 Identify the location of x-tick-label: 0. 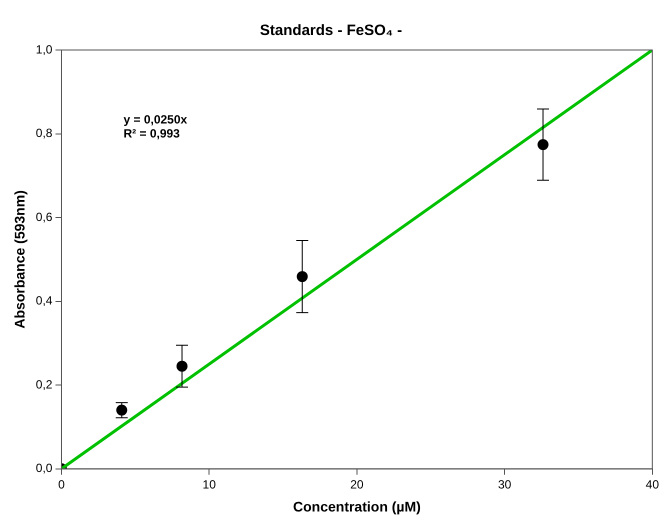
(62, 484).